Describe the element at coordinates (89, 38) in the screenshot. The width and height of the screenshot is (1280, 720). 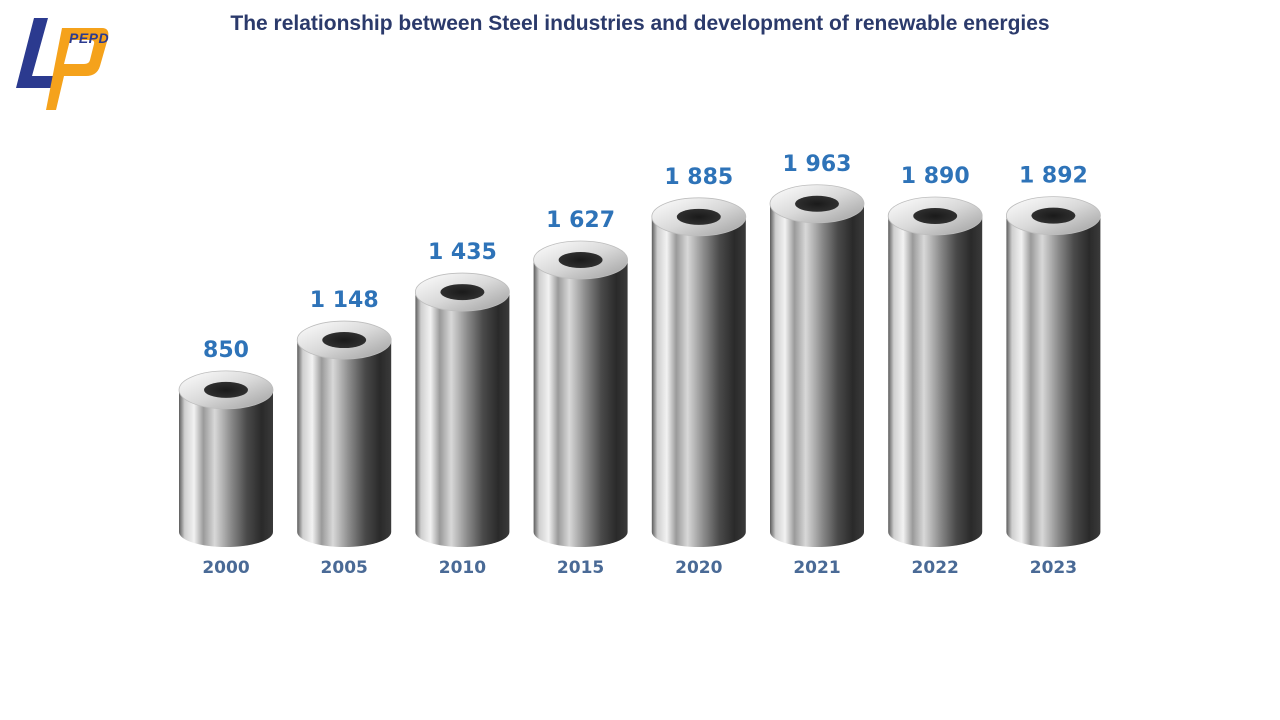
I see `logo-text: PEPD` at that location.